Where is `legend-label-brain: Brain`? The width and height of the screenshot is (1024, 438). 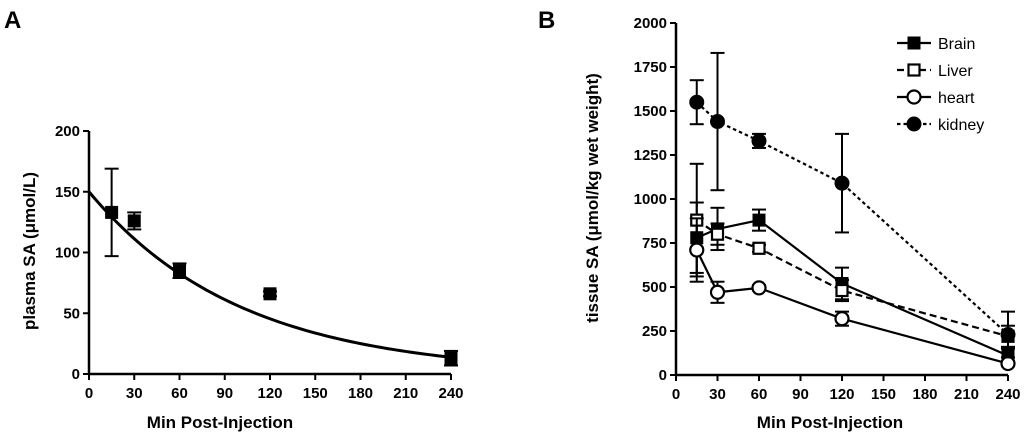 legend-label-brain: Brain is located at coordinates (956, 44).